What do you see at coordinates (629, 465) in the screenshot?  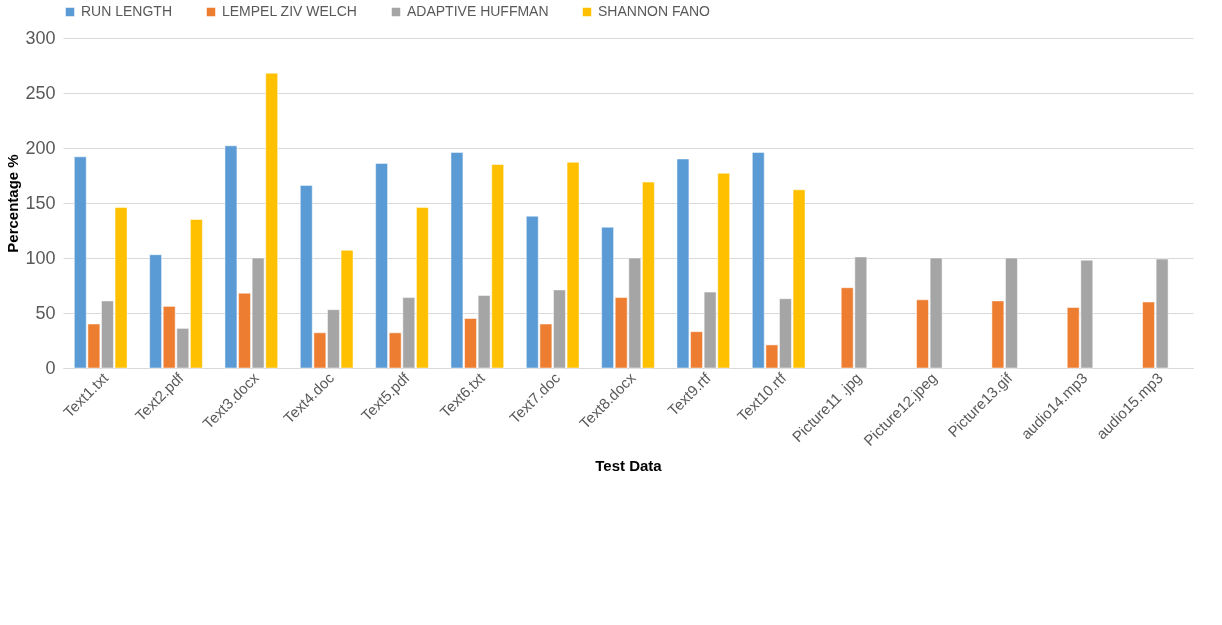 I see `x-axis-title: Test Data` at bounding box center [629, 465].